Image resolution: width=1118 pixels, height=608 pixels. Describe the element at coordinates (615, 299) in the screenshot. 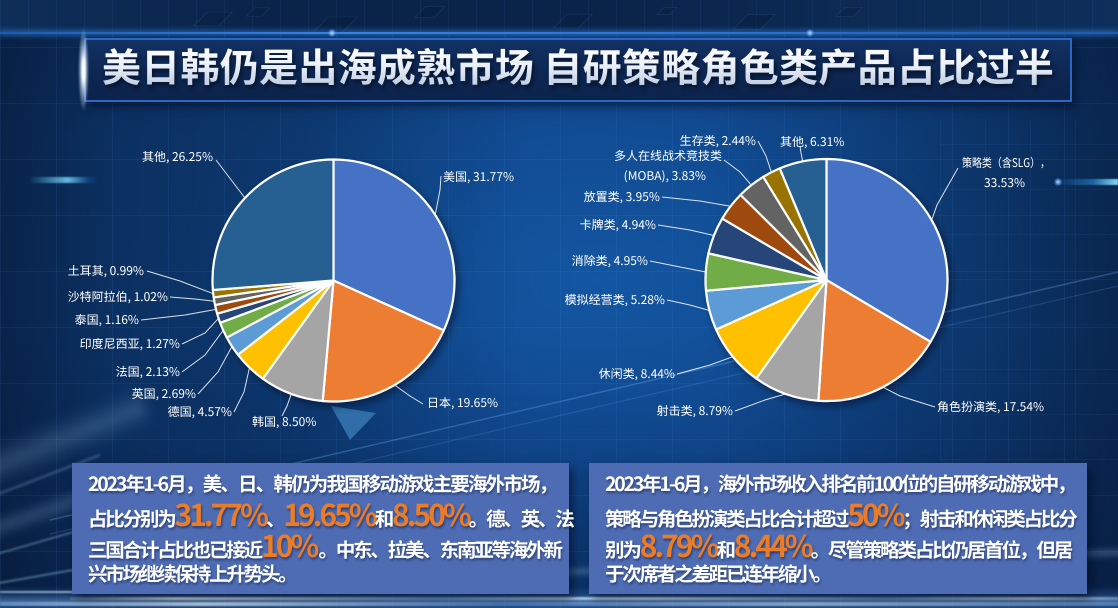

I see `svg-text: 模拟经营类, 5.28%` at that location.